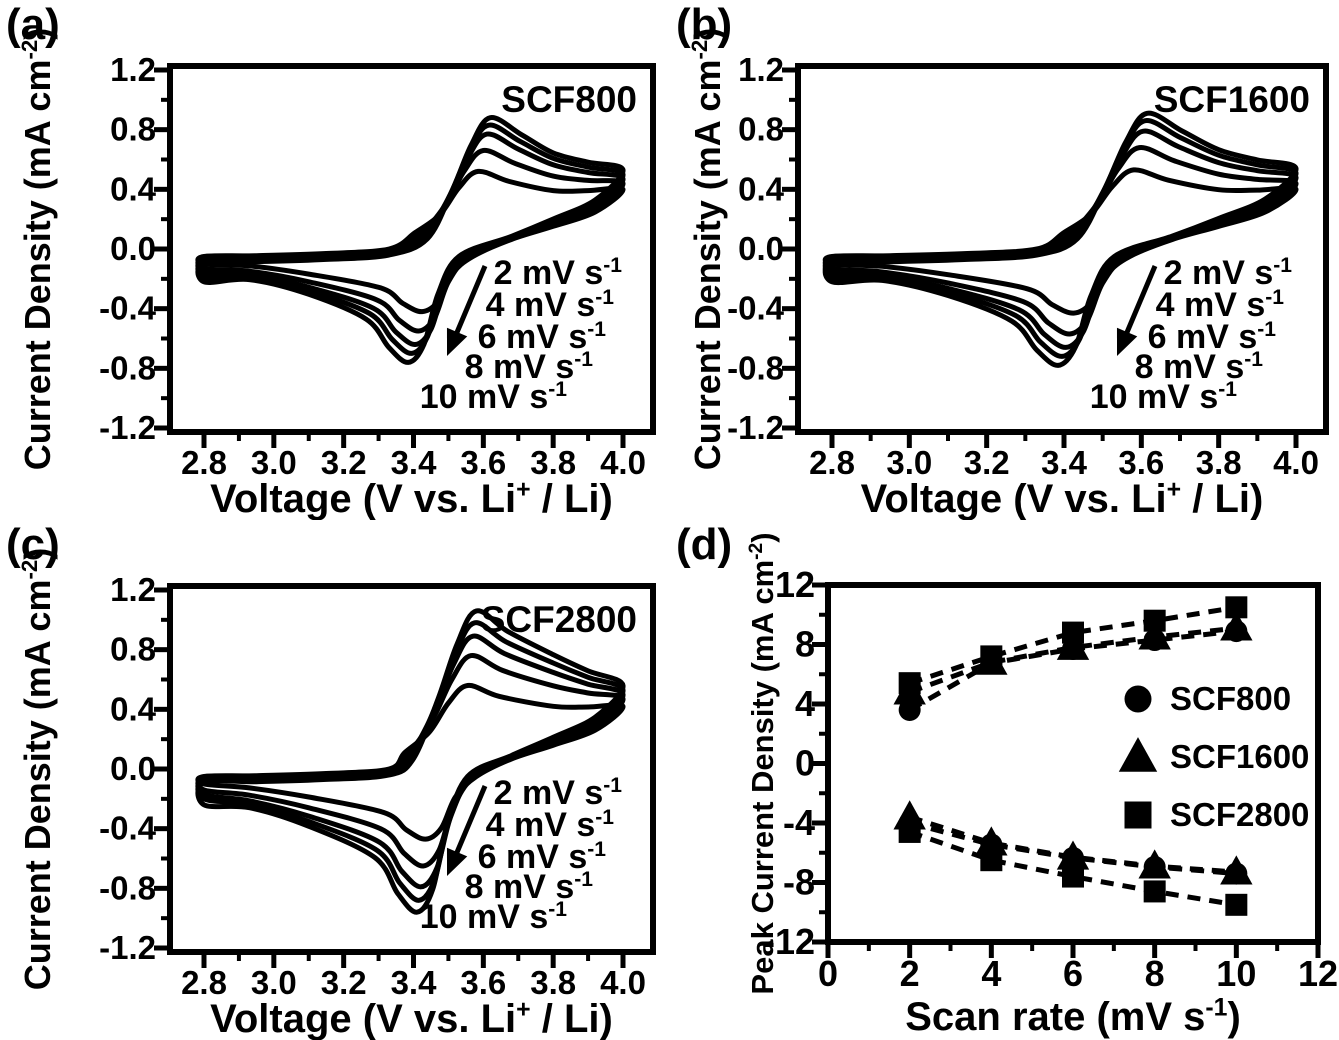 The height and width of the screenshot is (1040, 1339). I want to click on svg-text: 10, so click(1236, 973).